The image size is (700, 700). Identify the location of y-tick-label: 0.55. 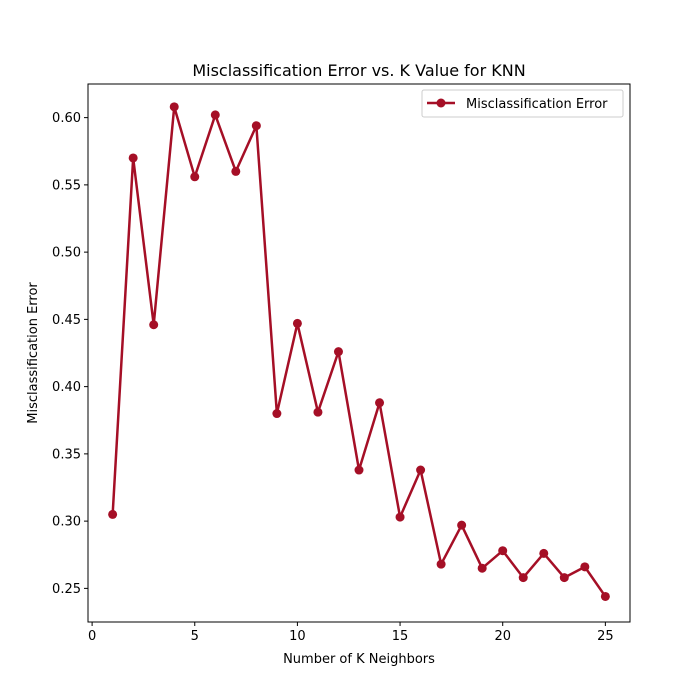
(66, 185).